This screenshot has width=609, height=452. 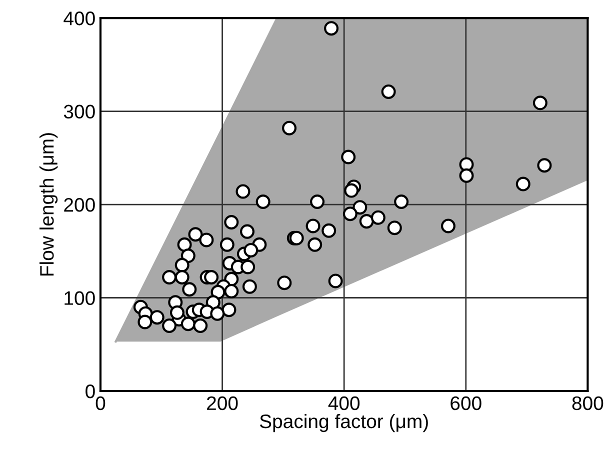 I want to click on x-tick-label: 400, so click(x=344, y=403).